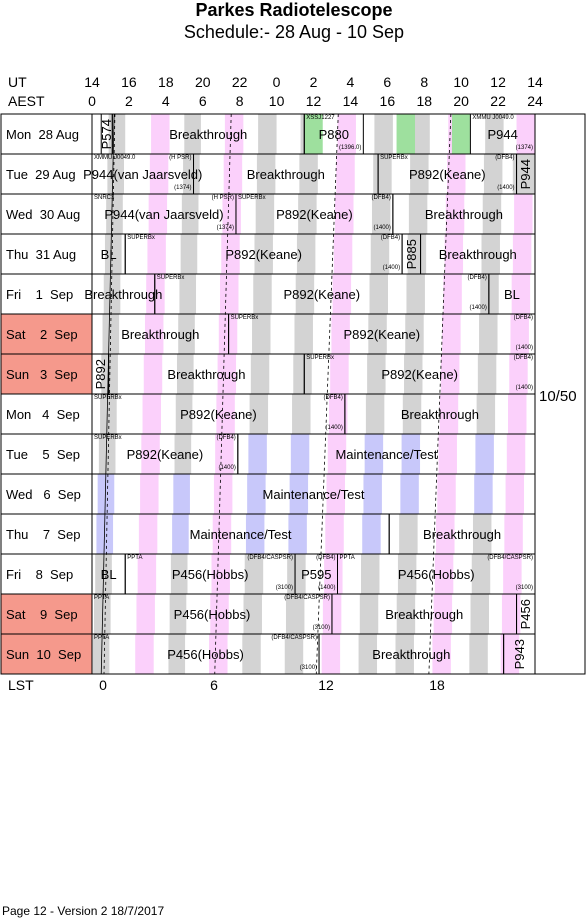  Describe the element at coordinates (46, 134) in the screenshot. I see `day-label: Mon 28 Aug` at that location.